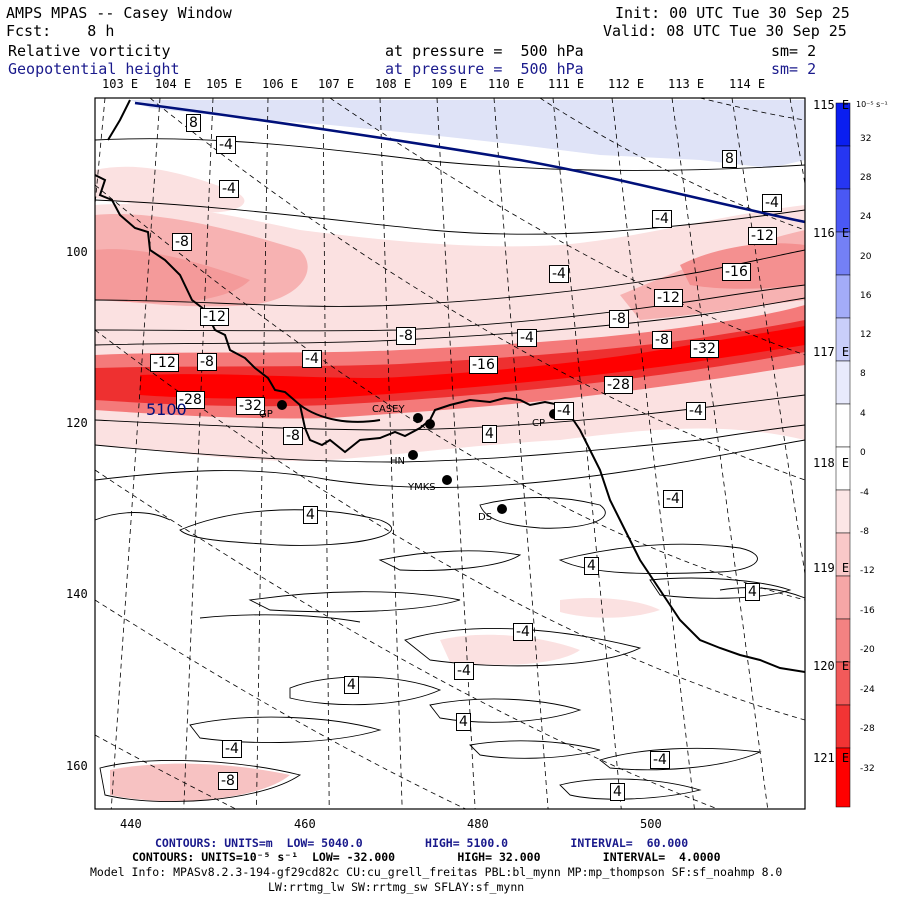 This screenshot has height=900, width=900. What do you see at coordinates (305, 824) in the screenshot?
I see `x-label: 460` at bounding box center [305, 824].